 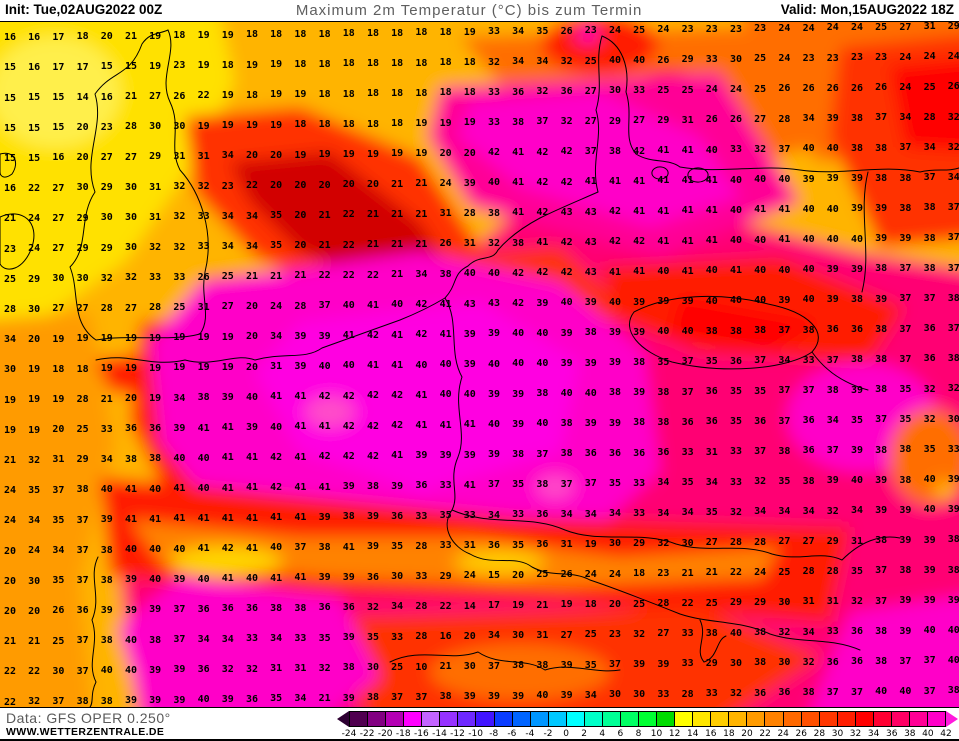 What do you see at coordinates (34, 672) in the screenshot?
I see `grid-temperature-value: 22` at bounding box center [34, 672].